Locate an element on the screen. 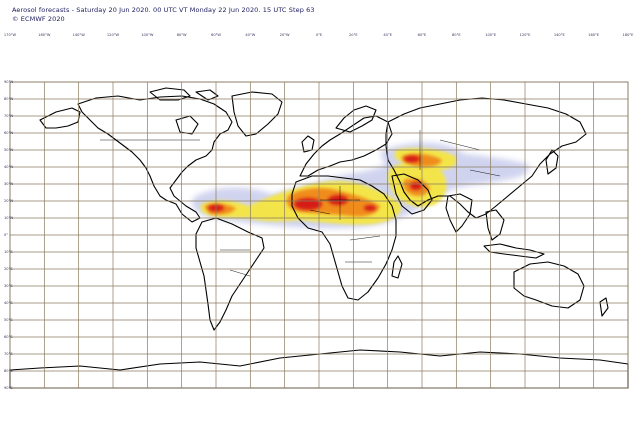 The image size is (640, 426). lat-tick-label: 30°S is located at coordinates (8, 286).